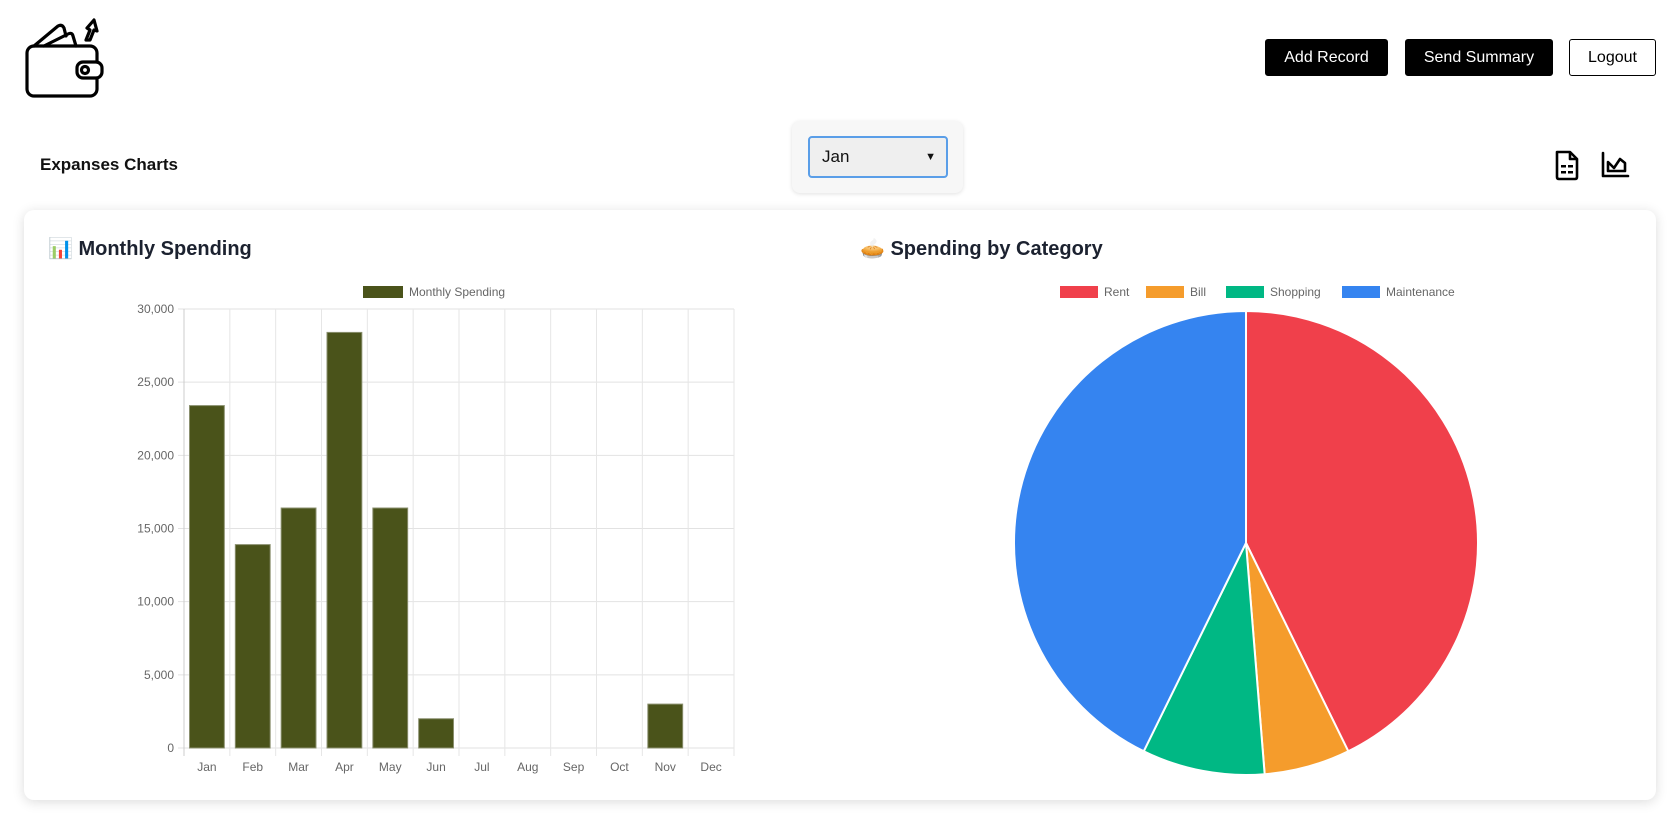  I want to click on y-tick-label: 10,000, so click(155, 602).